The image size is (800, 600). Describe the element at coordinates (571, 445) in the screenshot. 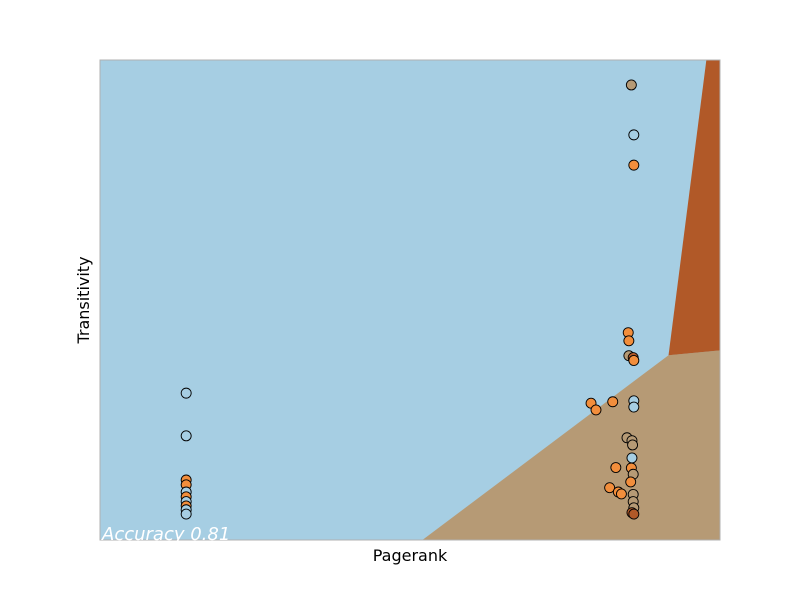

I see `region-class-b` at that location.